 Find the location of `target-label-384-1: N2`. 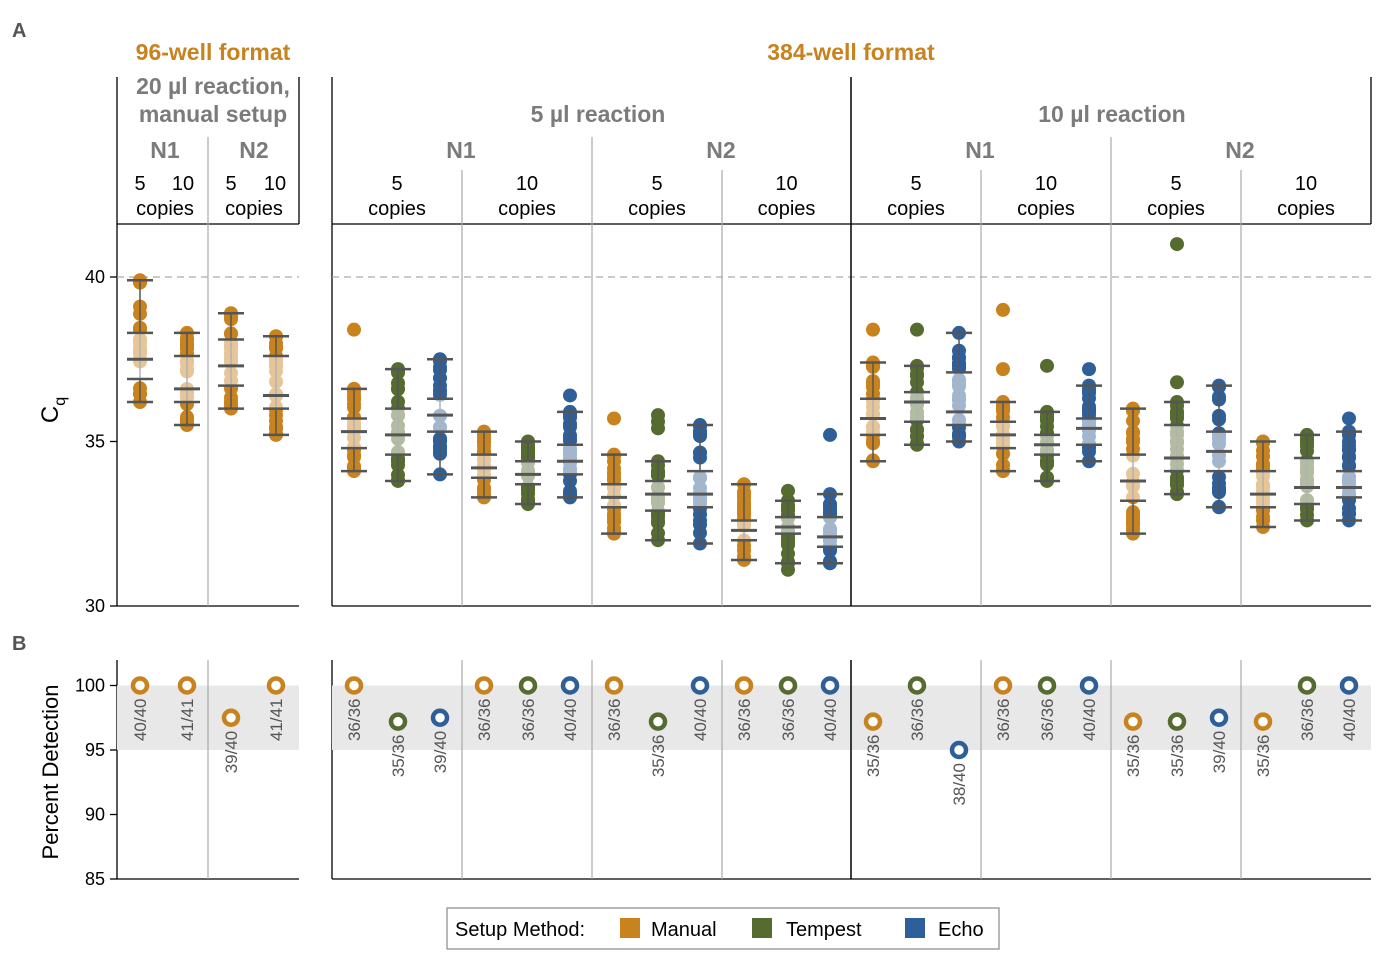

target-label-384-1: N2 is located at coordinates (720, 150).